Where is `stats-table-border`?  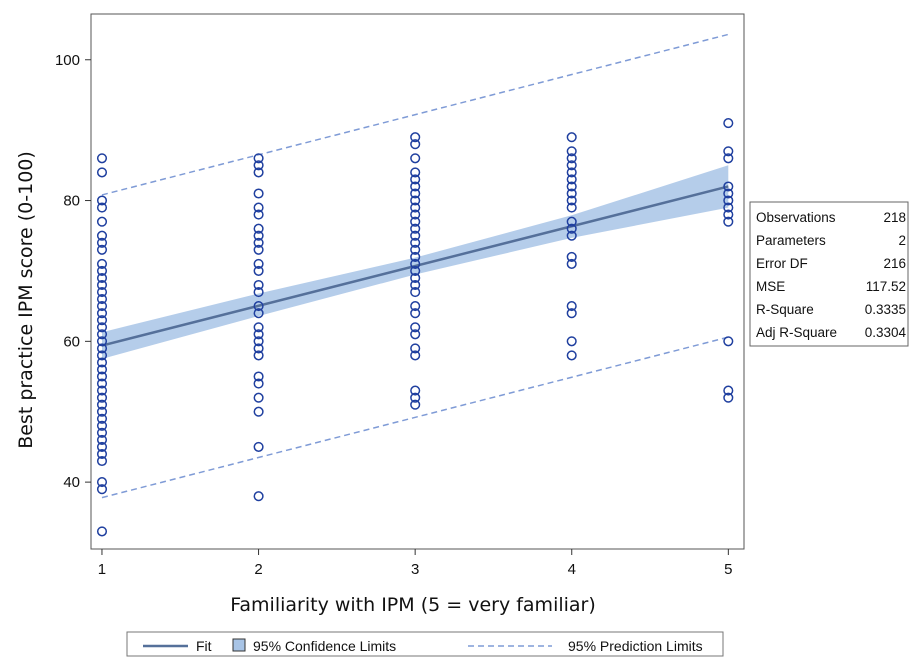
stats-table-border is located at coordinates (829, 274).